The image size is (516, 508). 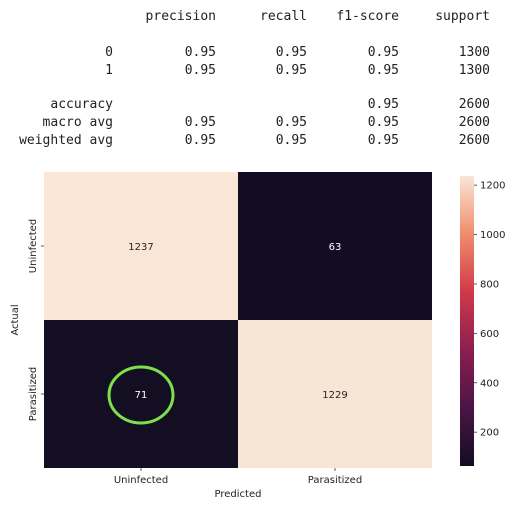 What do you see at coordinates (109, 70) in the screenshot?
I see `row-label: 1` at bounding box center [109, 70].